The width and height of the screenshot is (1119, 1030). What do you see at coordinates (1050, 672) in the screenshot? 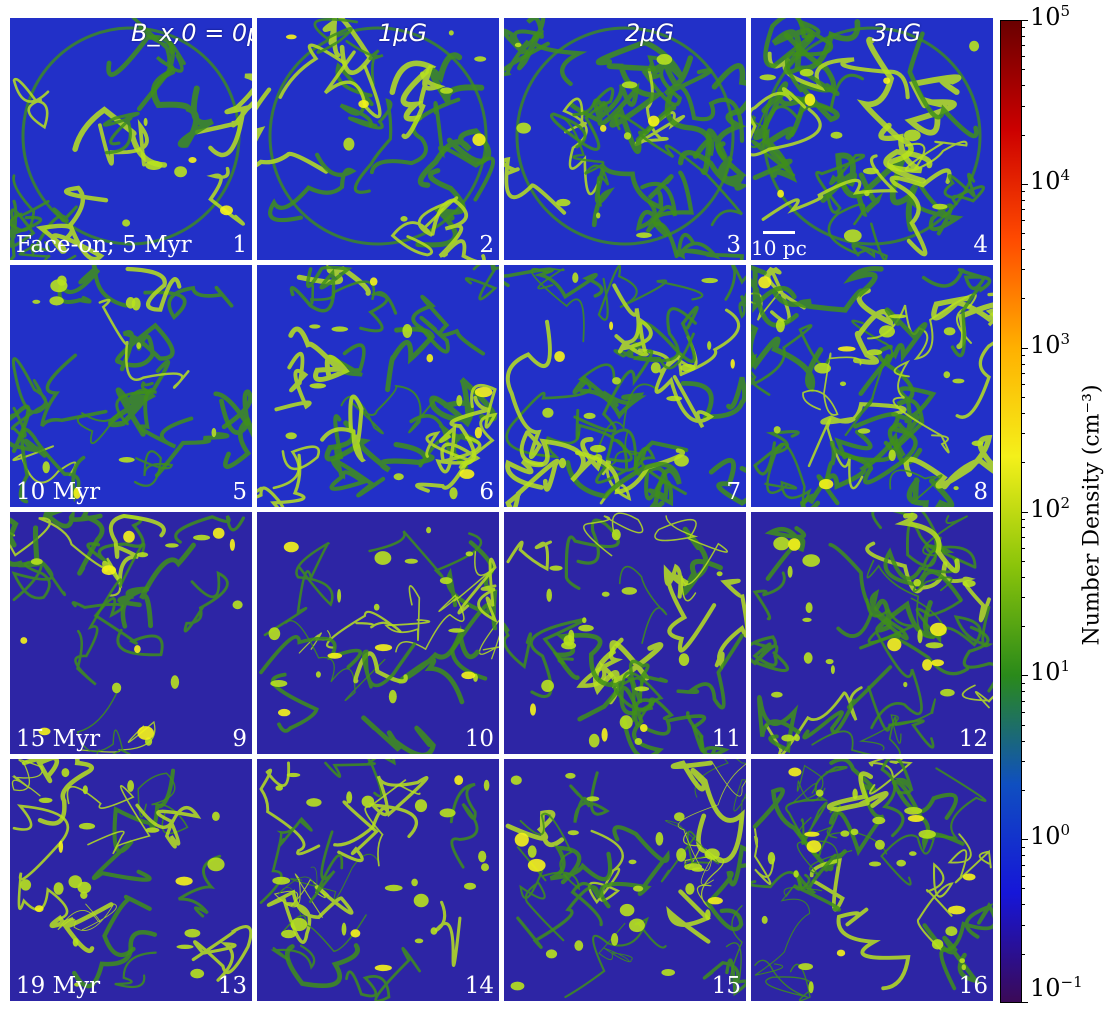
I see `colorbar-tick-label: 10¹` at bounding box center [1050, 672].